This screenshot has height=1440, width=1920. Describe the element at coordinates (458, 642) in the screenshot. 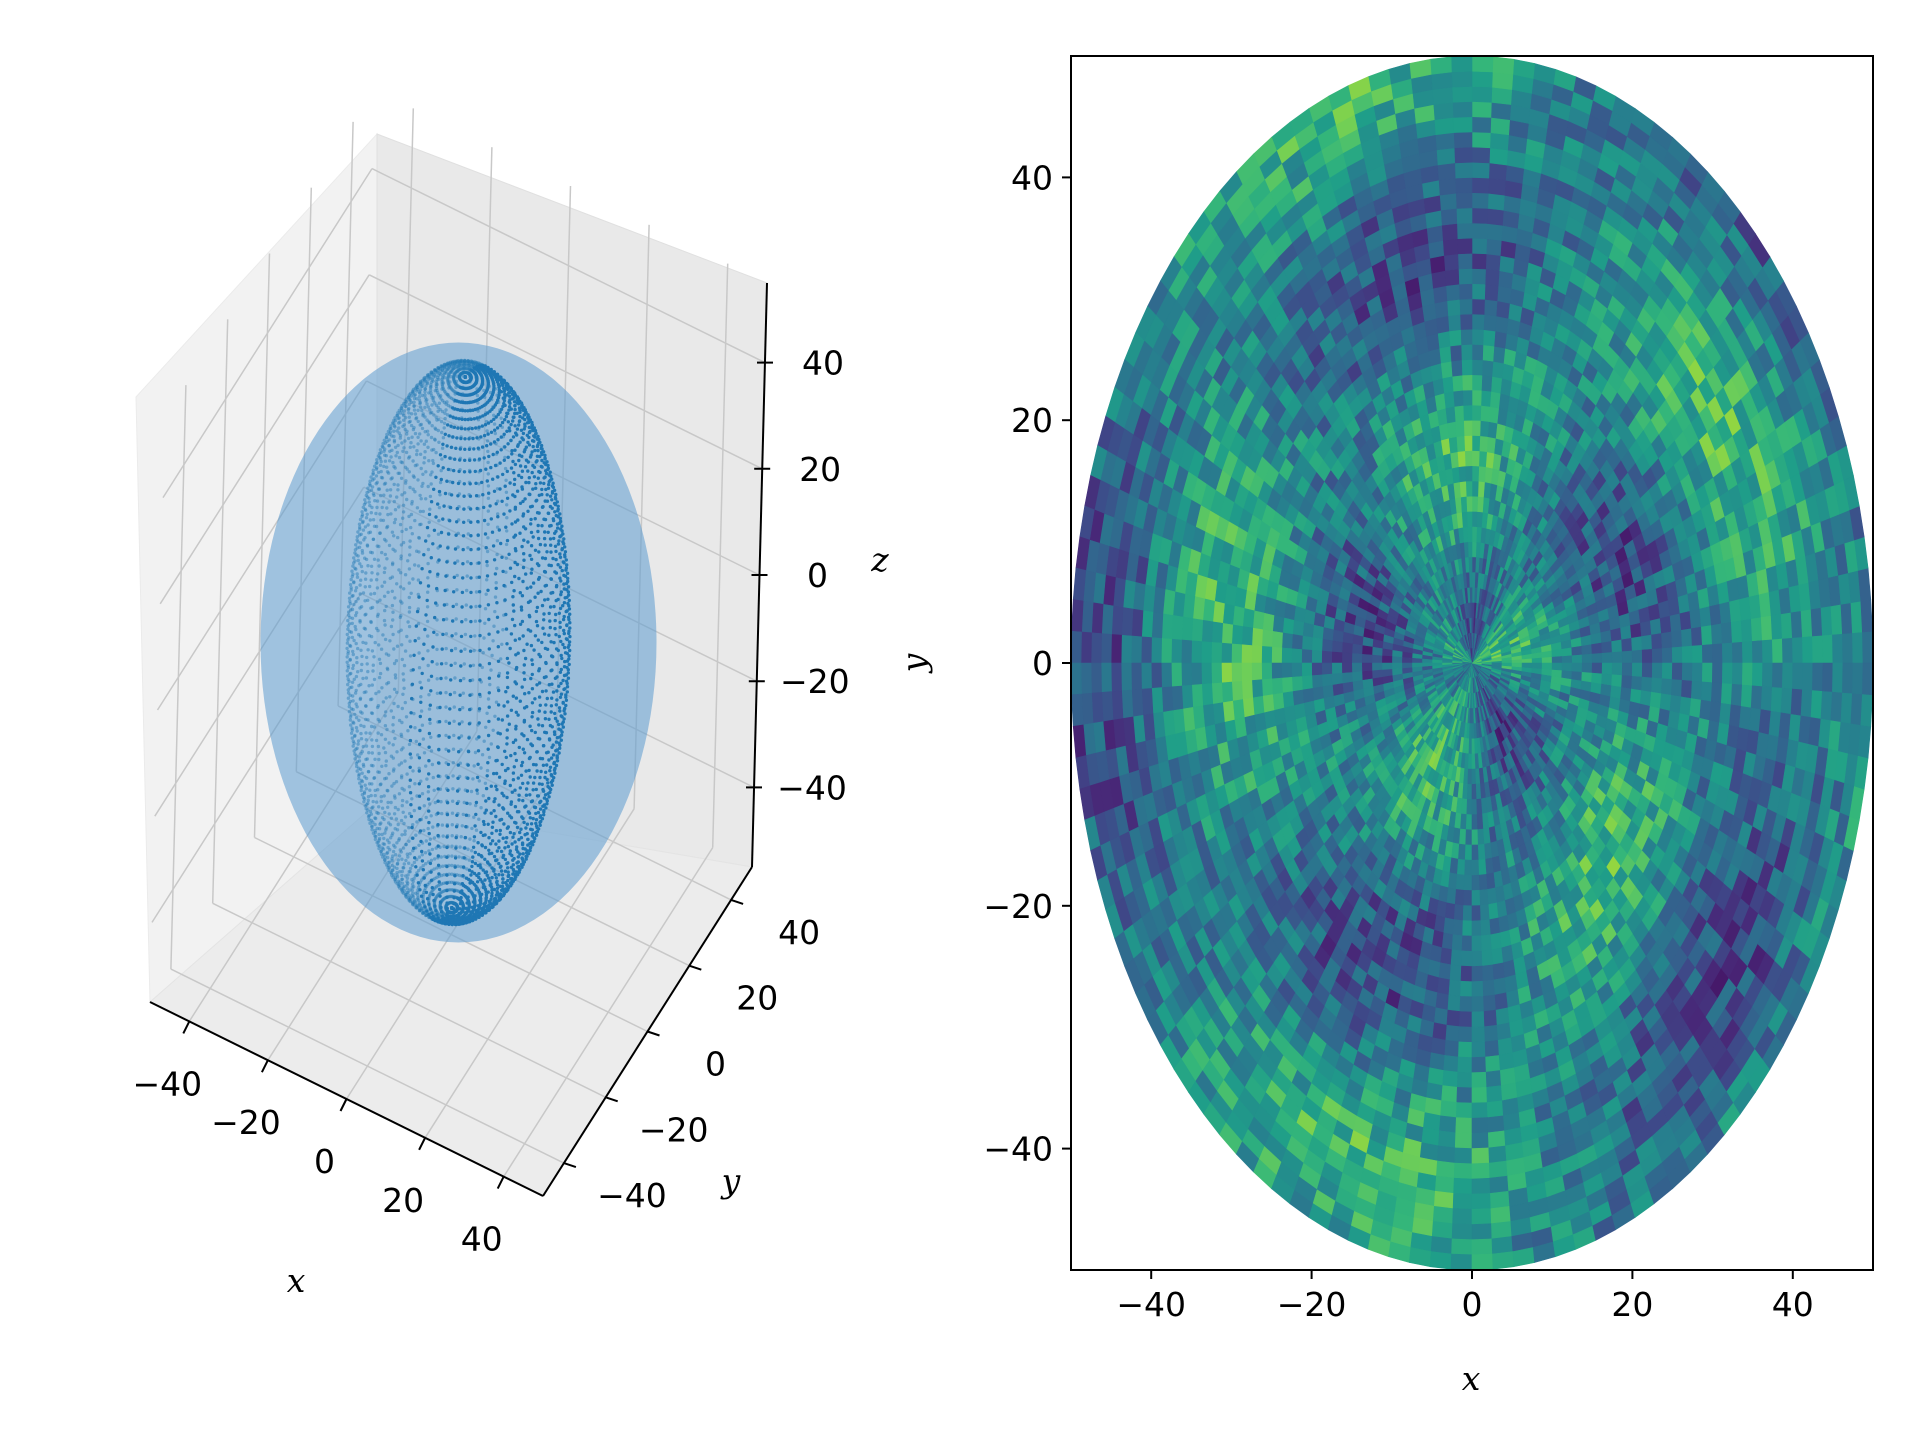

I see `ellipsoid-points` at that location.